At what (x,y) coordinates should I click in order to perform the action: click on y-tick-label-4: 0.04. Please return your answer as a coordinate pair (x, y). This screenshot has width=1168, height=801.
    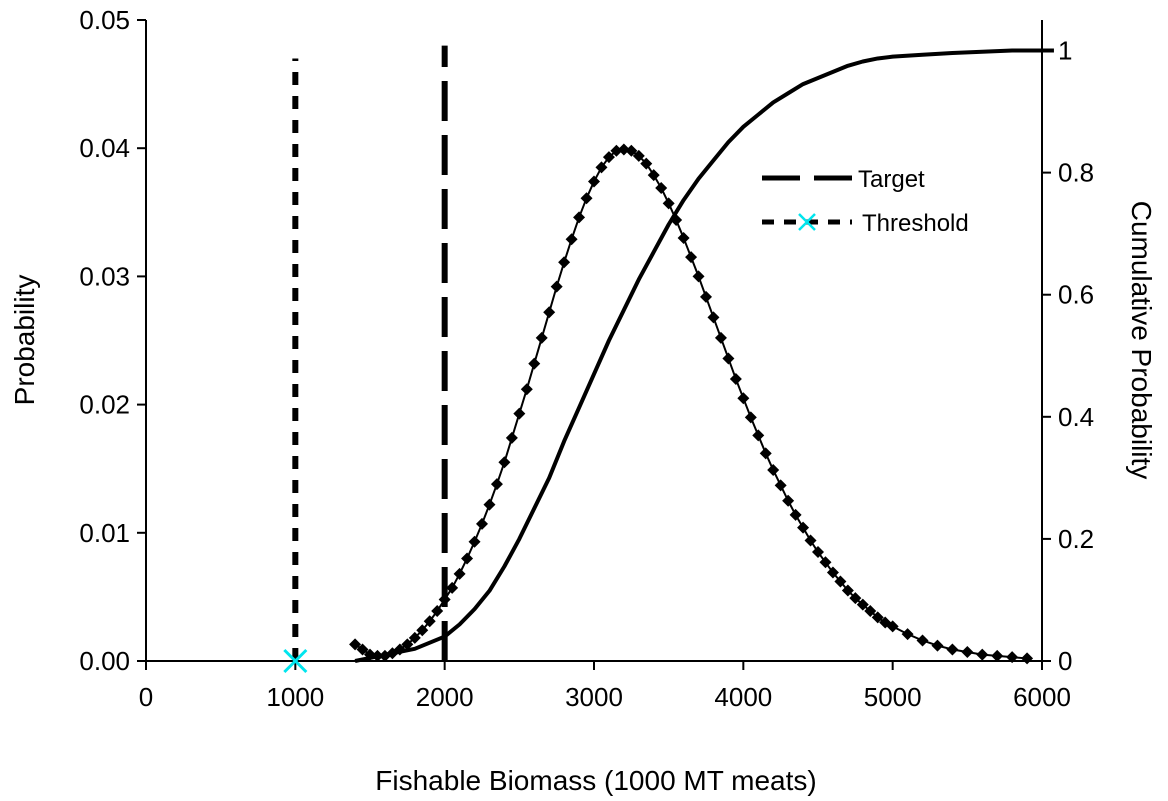
    Looking at the image, I should click on (104, 148).